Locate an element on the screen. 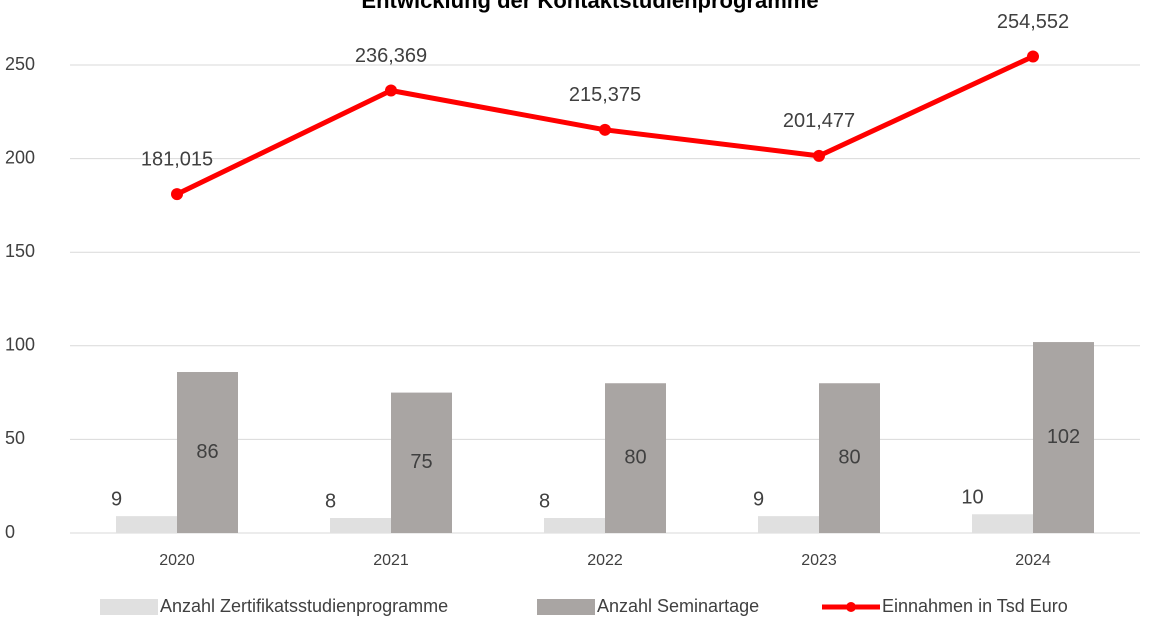 This screenshot has height=623, width=1150. data-label: 201,477 is located at coordinates (819, 121).